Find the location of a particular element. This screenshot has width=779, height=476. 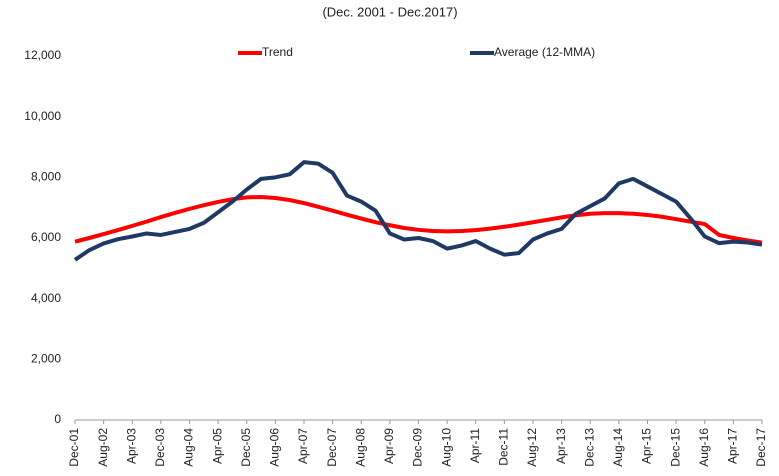

x-tick-label: Apr-03 is located at coordinates (131, 446).